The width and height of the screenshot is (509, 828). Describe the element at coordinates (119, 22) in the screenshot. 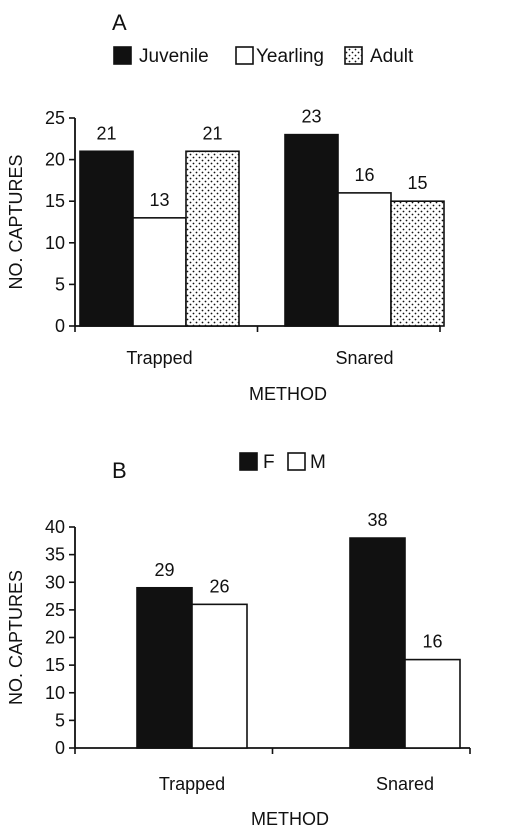

I see `chart-a-panel-label: A` at that location.